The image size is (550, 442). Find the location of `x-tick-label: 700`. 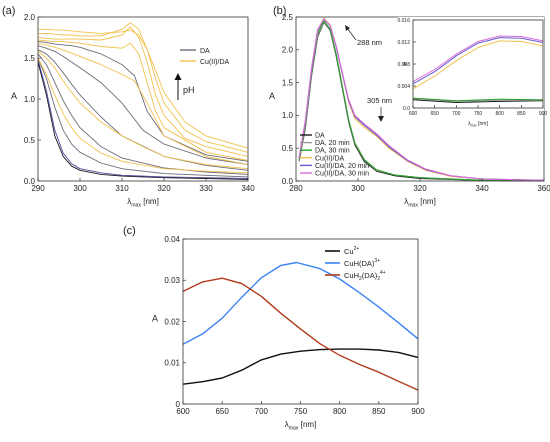

x-tick-label: 700 is located at coordinates (456, 114).